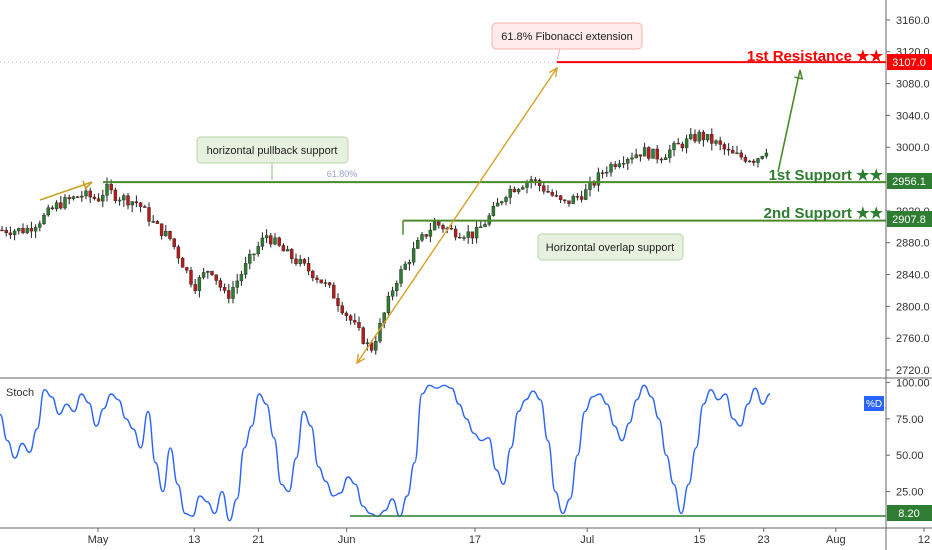 The image size is (932, 550). Describe the element at coordinates (826, 175) in the screenshot. I see `support-1-label: 1st Support ★★` at that location.